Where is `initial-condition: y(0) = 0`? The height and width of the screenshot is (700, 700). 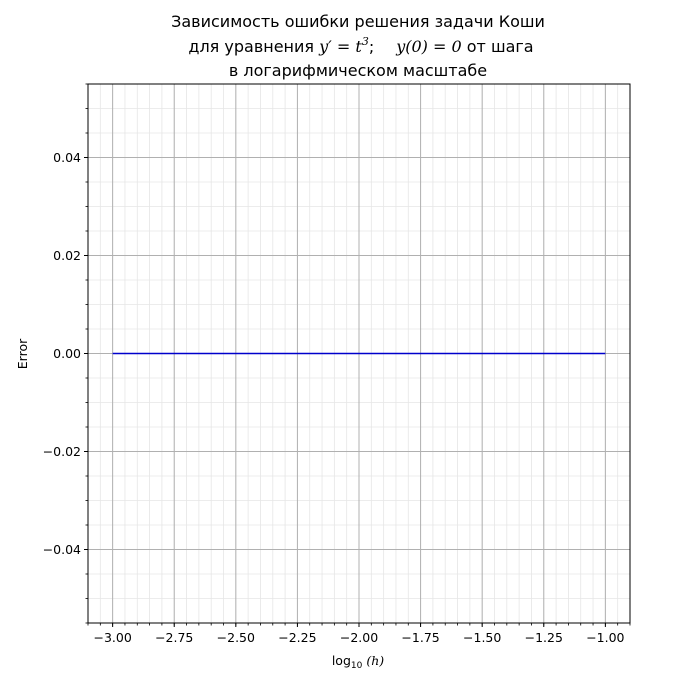 initial-condition: y(0) = 0 is located at coordinates (428, 46).